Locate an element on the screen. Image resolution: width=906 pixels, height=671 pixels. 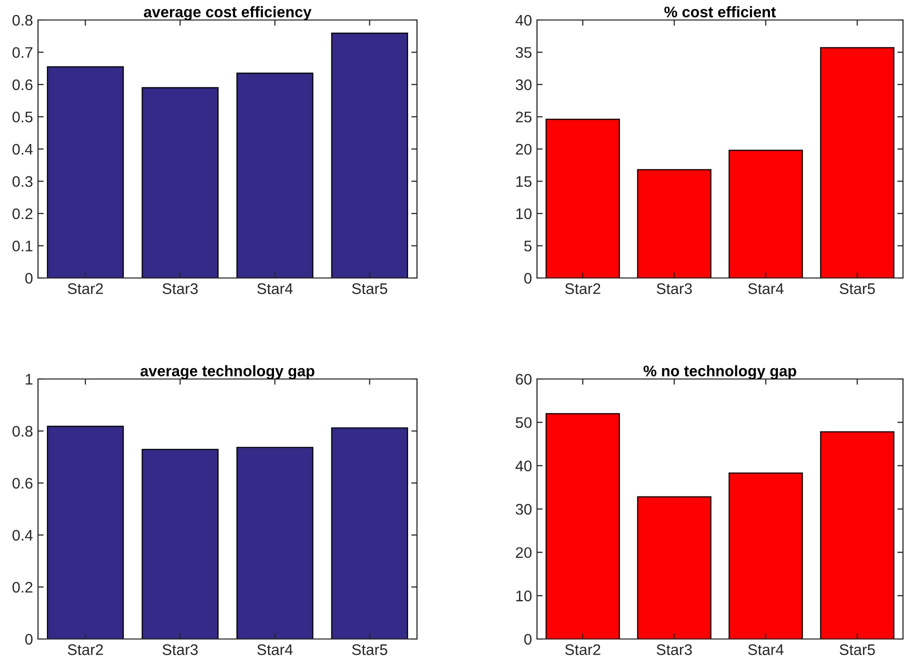
chart-title: % no technology gap is located at coordinates (720, 372).